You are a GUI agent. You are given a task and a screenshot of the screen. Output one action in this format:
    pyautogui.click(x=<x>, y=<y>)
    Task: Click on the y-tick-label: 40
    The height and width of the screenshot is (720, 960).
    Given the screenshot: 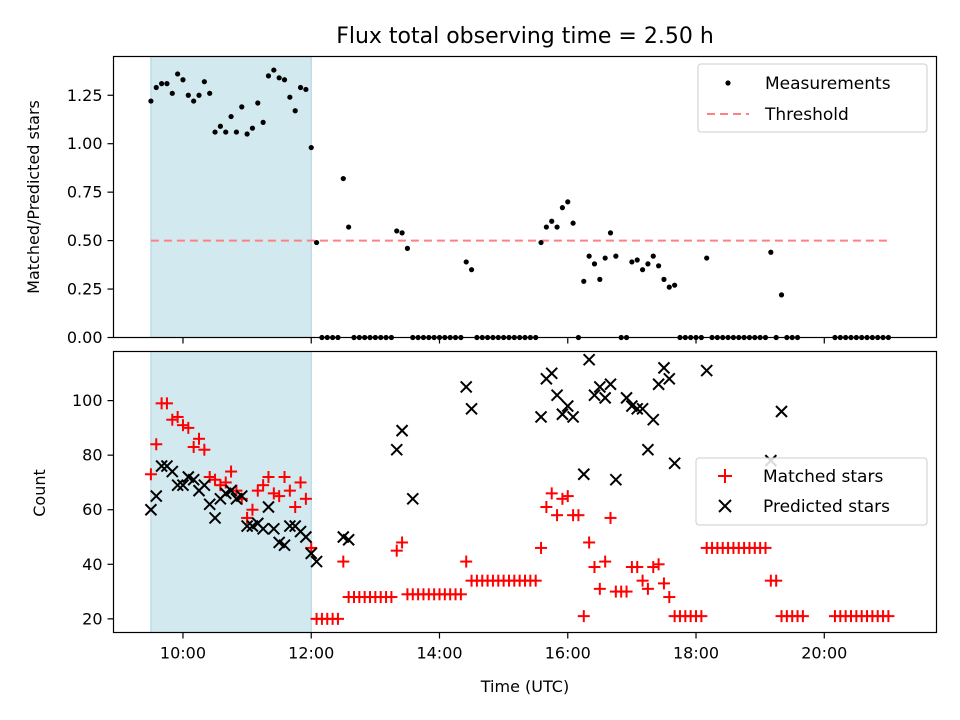 What is the action you would take?
    pyautogui.click(x=92, y=564)
    